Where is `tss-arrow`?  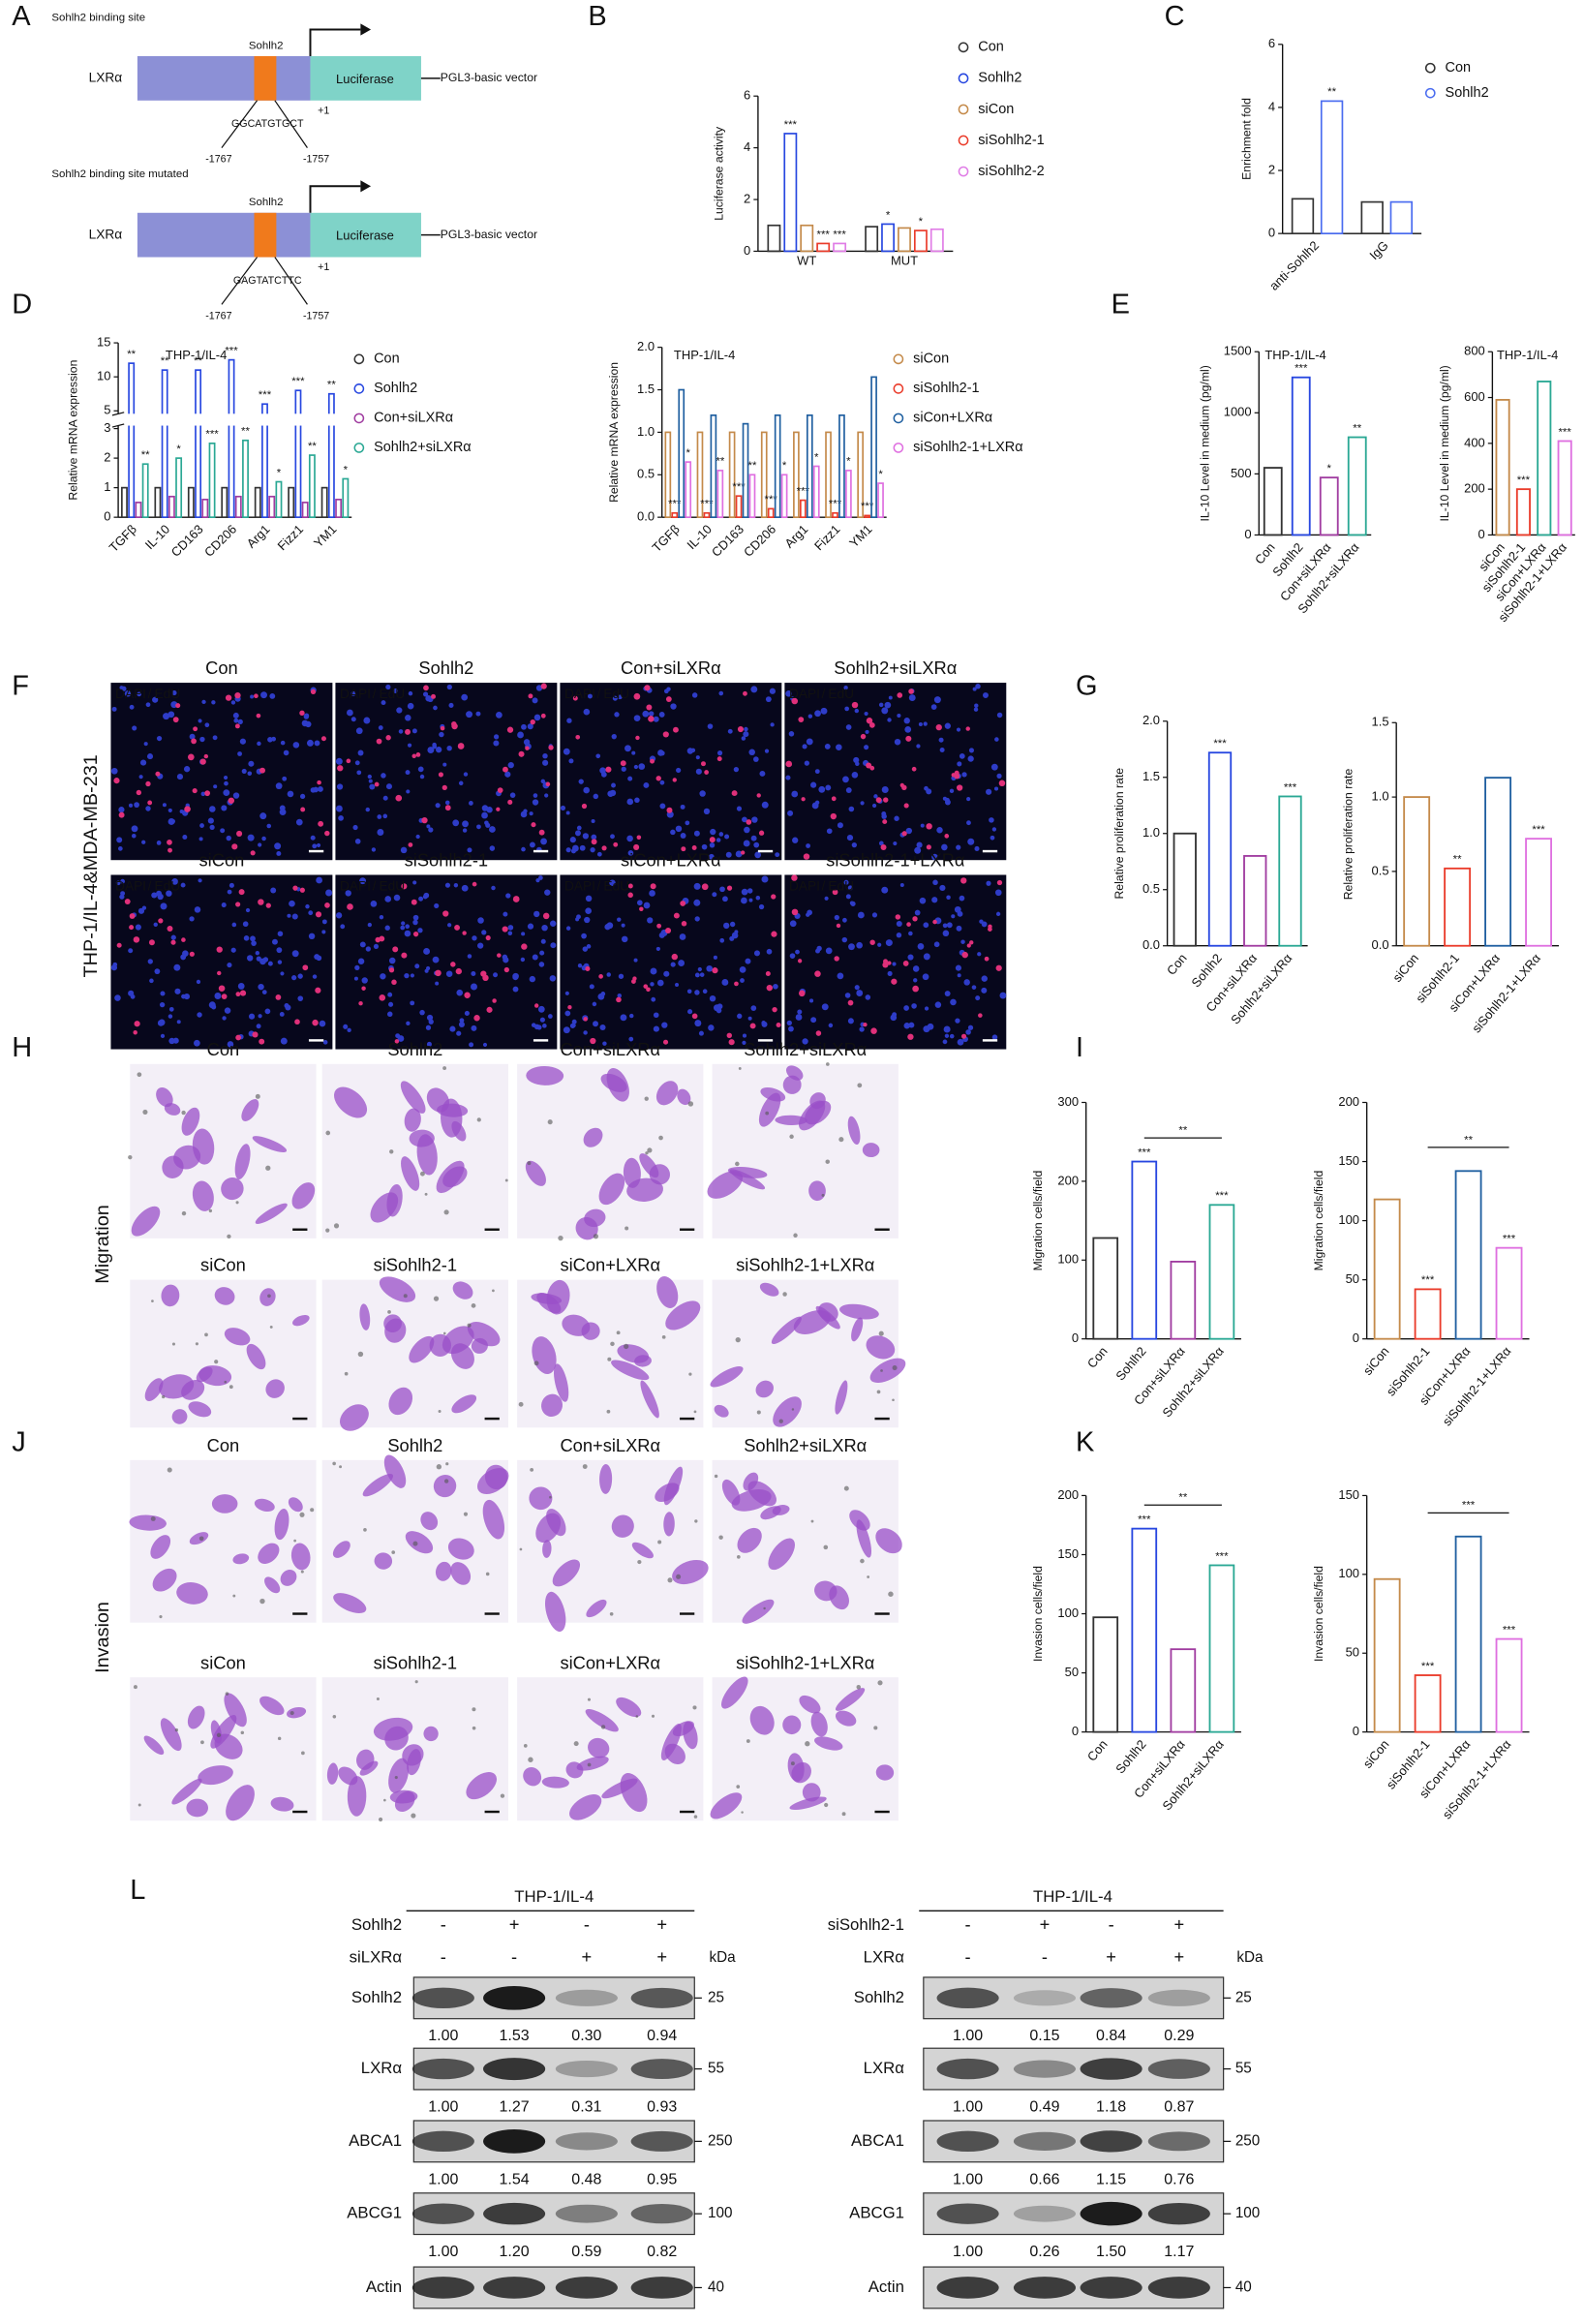
tss-arrow is located at coordinates (335, 199).